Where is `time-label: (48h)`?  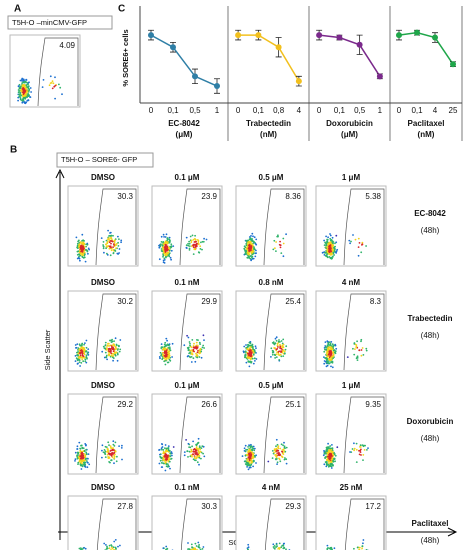 time-label: (48h) is located at coordinates (430, 230).